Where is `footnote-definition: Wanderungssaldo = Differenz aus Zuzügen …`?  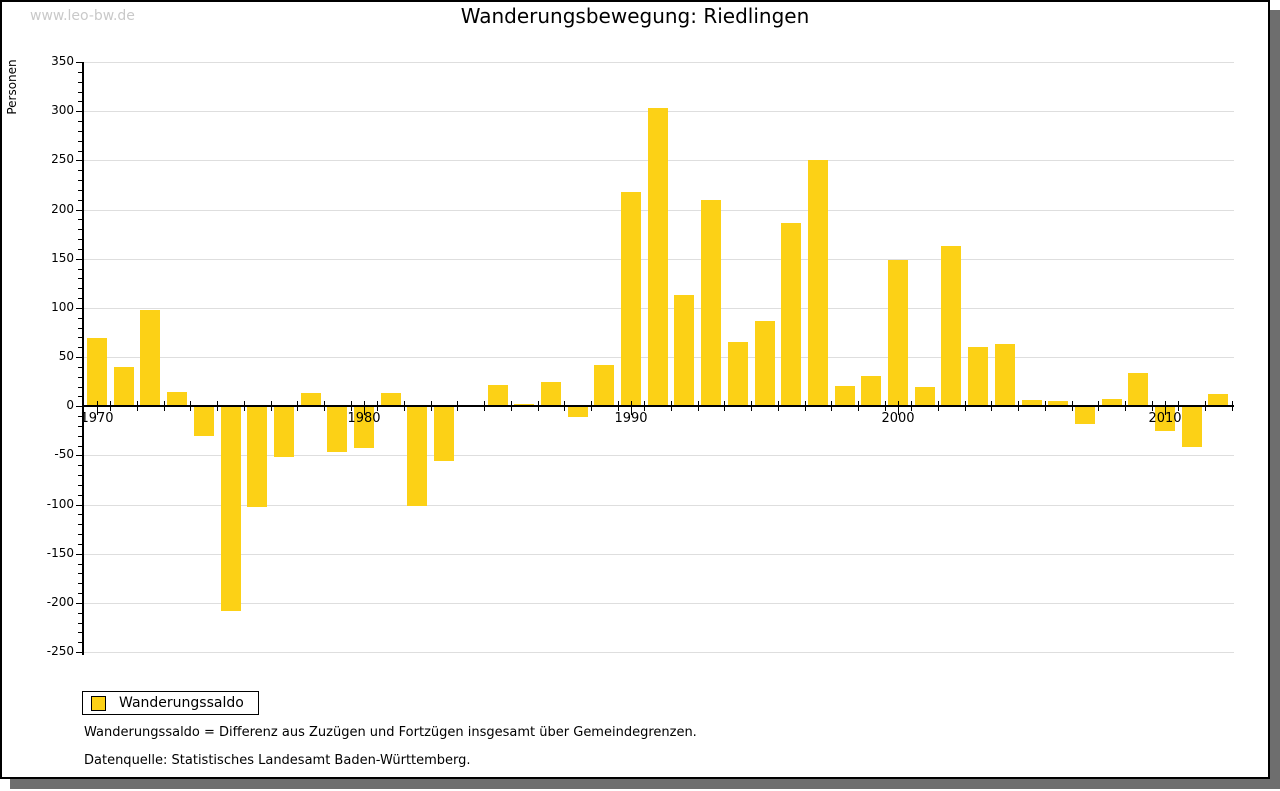
footnote-definition: Wanderungssaldo = Differenz aus Zuzügen … is located at coordinates (390, 732).